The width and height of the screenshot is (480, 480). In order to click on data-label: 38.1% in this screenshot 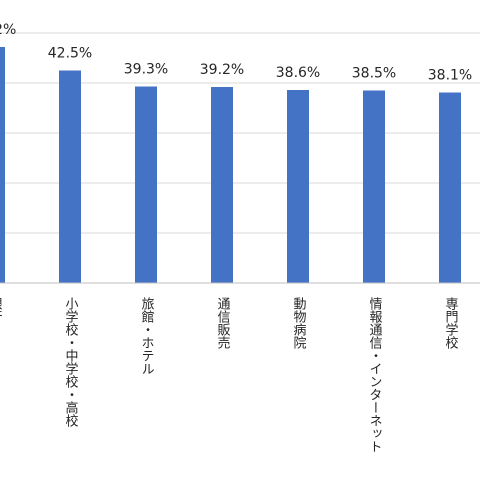, I will do `click(450, 76)`.